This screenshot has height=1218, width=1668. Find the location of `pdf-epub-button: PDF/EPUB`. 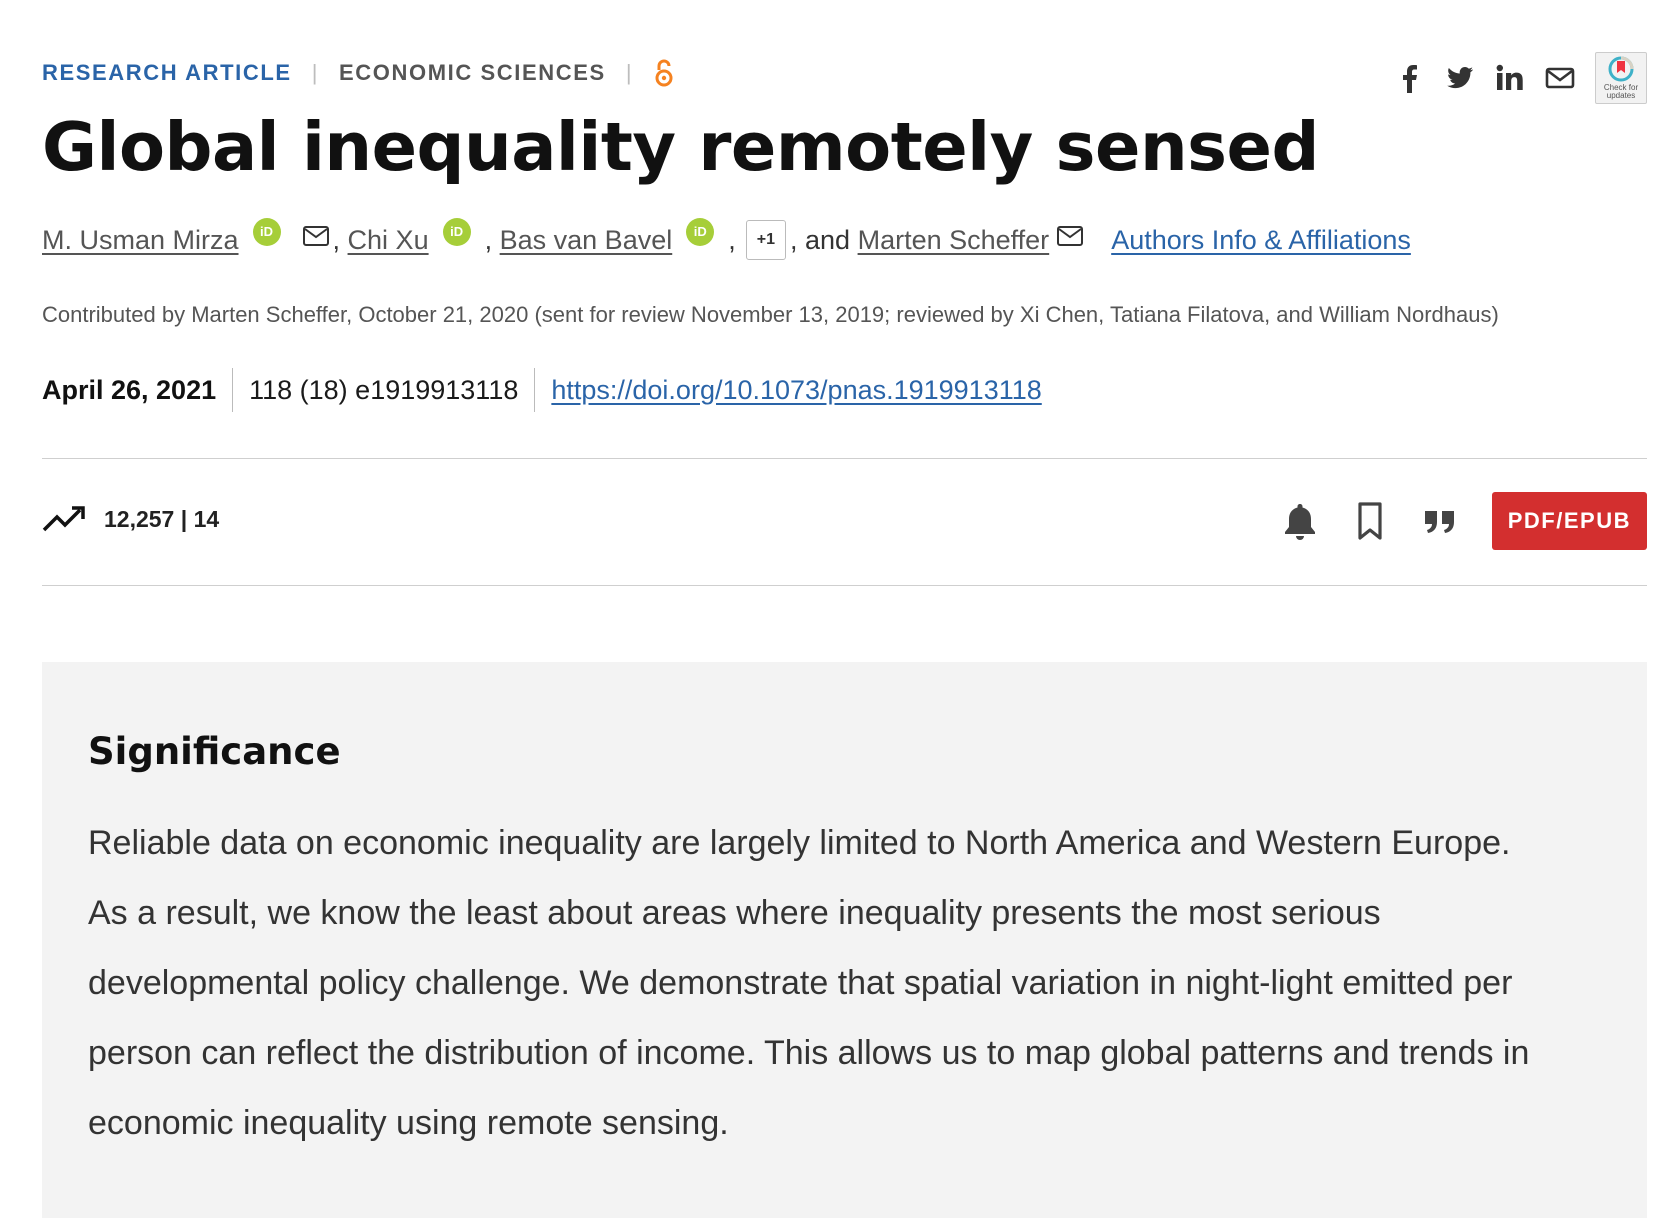

pdf-epub-button: PDF/EPUB is located at coordinates (1569, 521).